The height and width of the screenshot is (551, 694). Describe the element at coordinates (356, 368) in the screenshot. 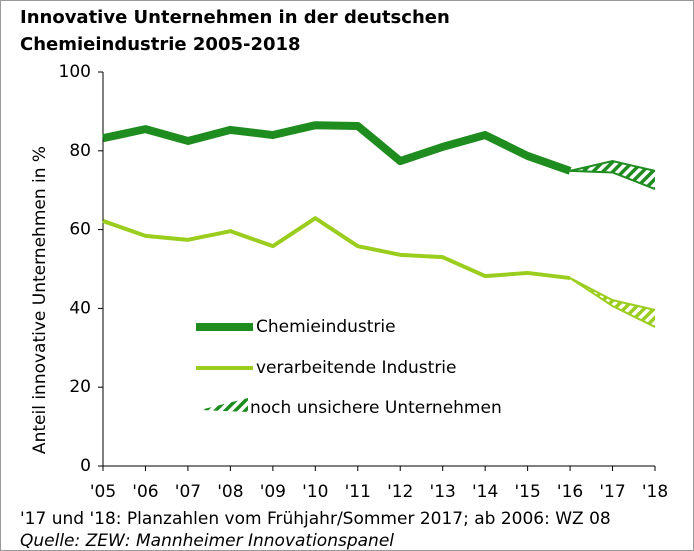

I see `legend-label: verarbeitende Industrie` at that location.